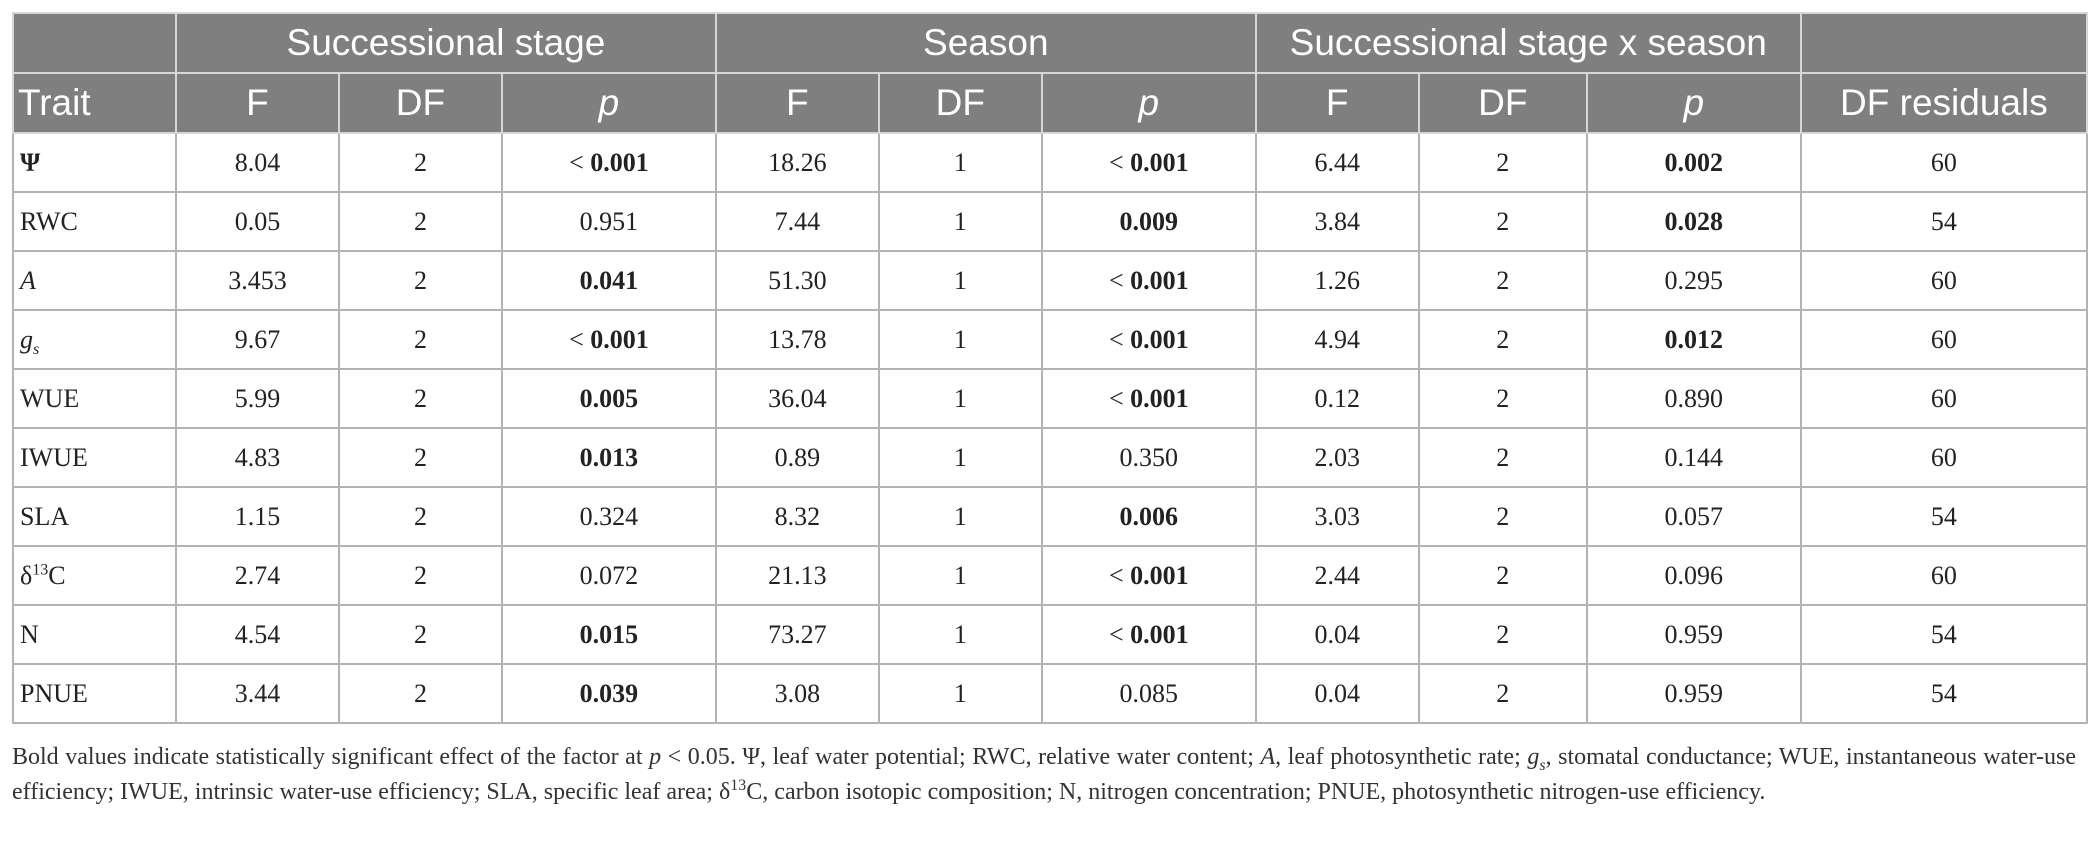 Image resolution: width=2088 pixels, height=859 pixels. Describe the element at coordinates (94, 221) in the screenshot. I see `trait-cell: RWC` at that location.